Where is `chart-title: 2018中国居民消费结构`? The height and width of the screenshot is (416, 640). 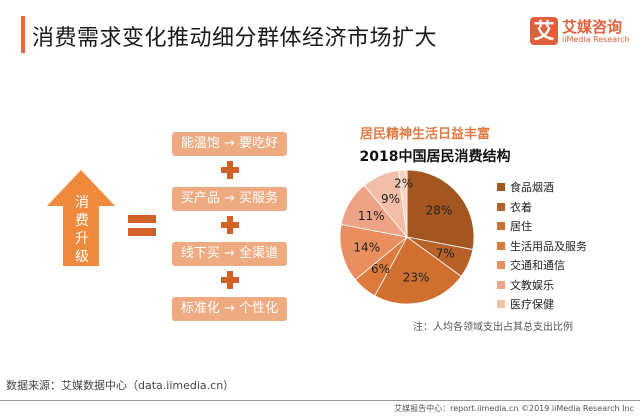
chart-title: 2018中国居民消费结构 is located at coordinates (435, 157).